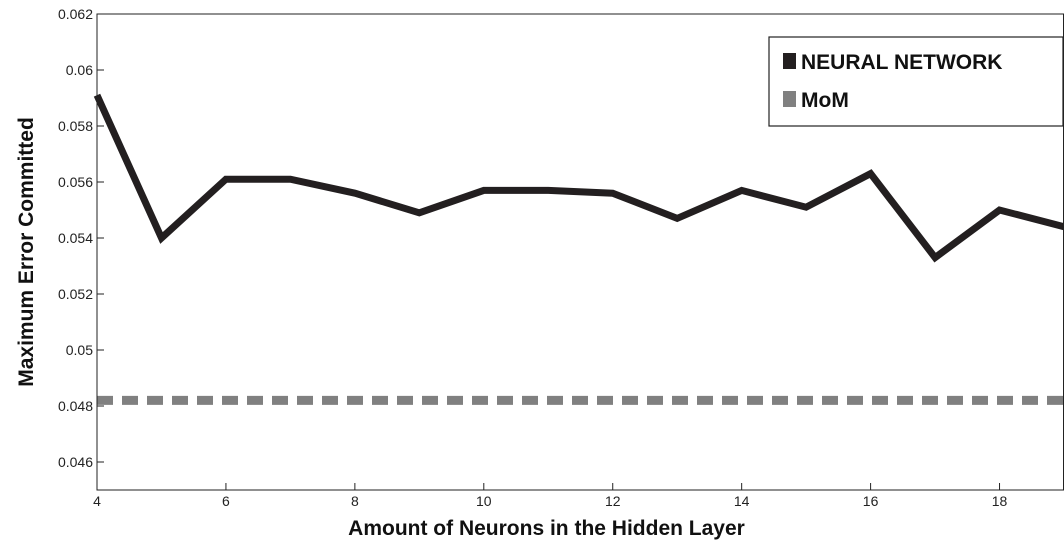  I want to click on y-tick-label: 0.046, so click(75, 462).